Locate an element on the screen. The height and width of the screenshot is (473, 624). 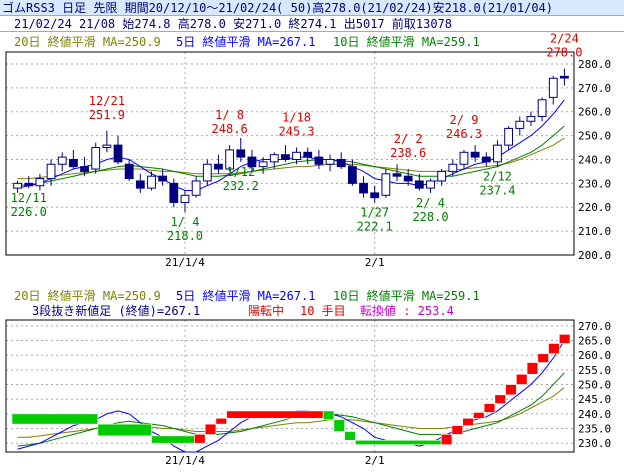
top-y-tick: 220.0 is located at coordinates (594, 207).